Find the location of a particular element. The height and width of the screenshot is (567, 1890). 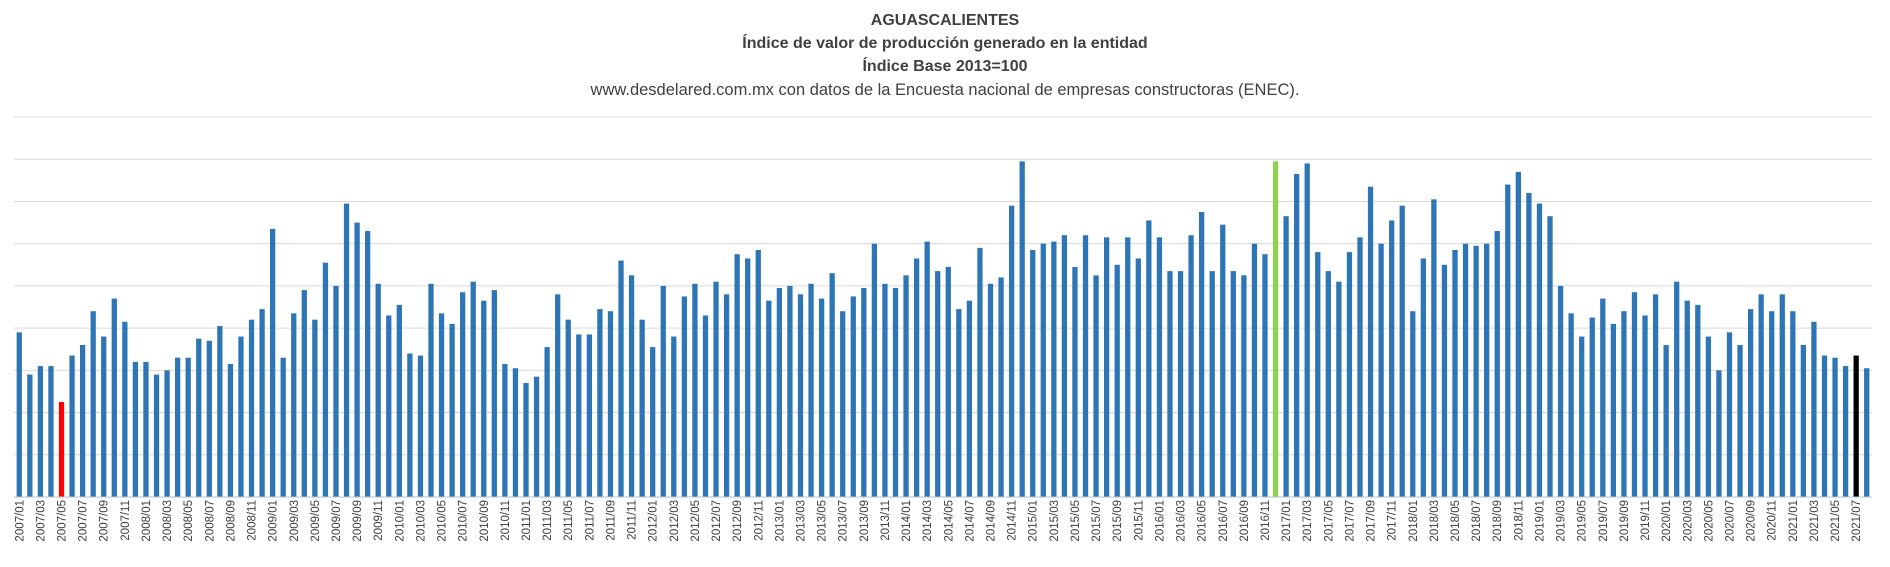

x-tick-label: 2012/07 is located at coordinates (717, 521).